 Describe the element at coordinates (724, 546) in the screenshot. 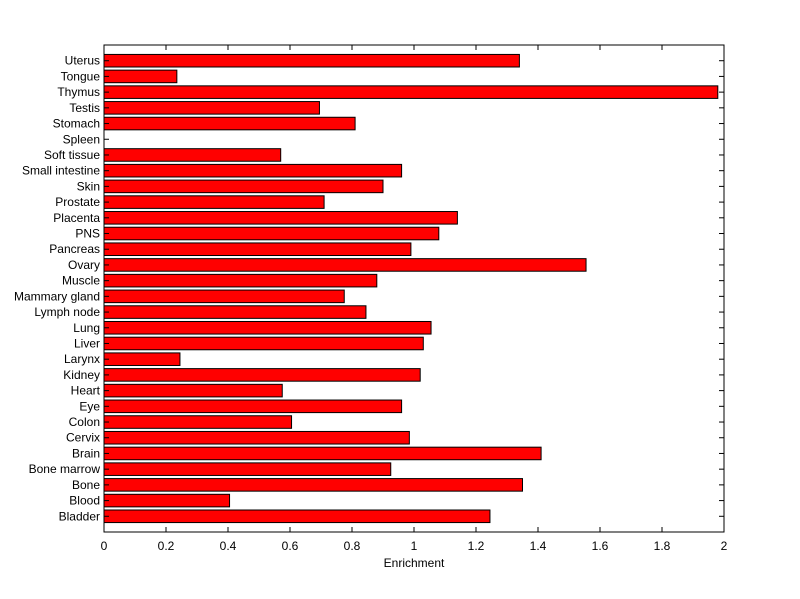

I see `x-tick-label: 2` at that location.